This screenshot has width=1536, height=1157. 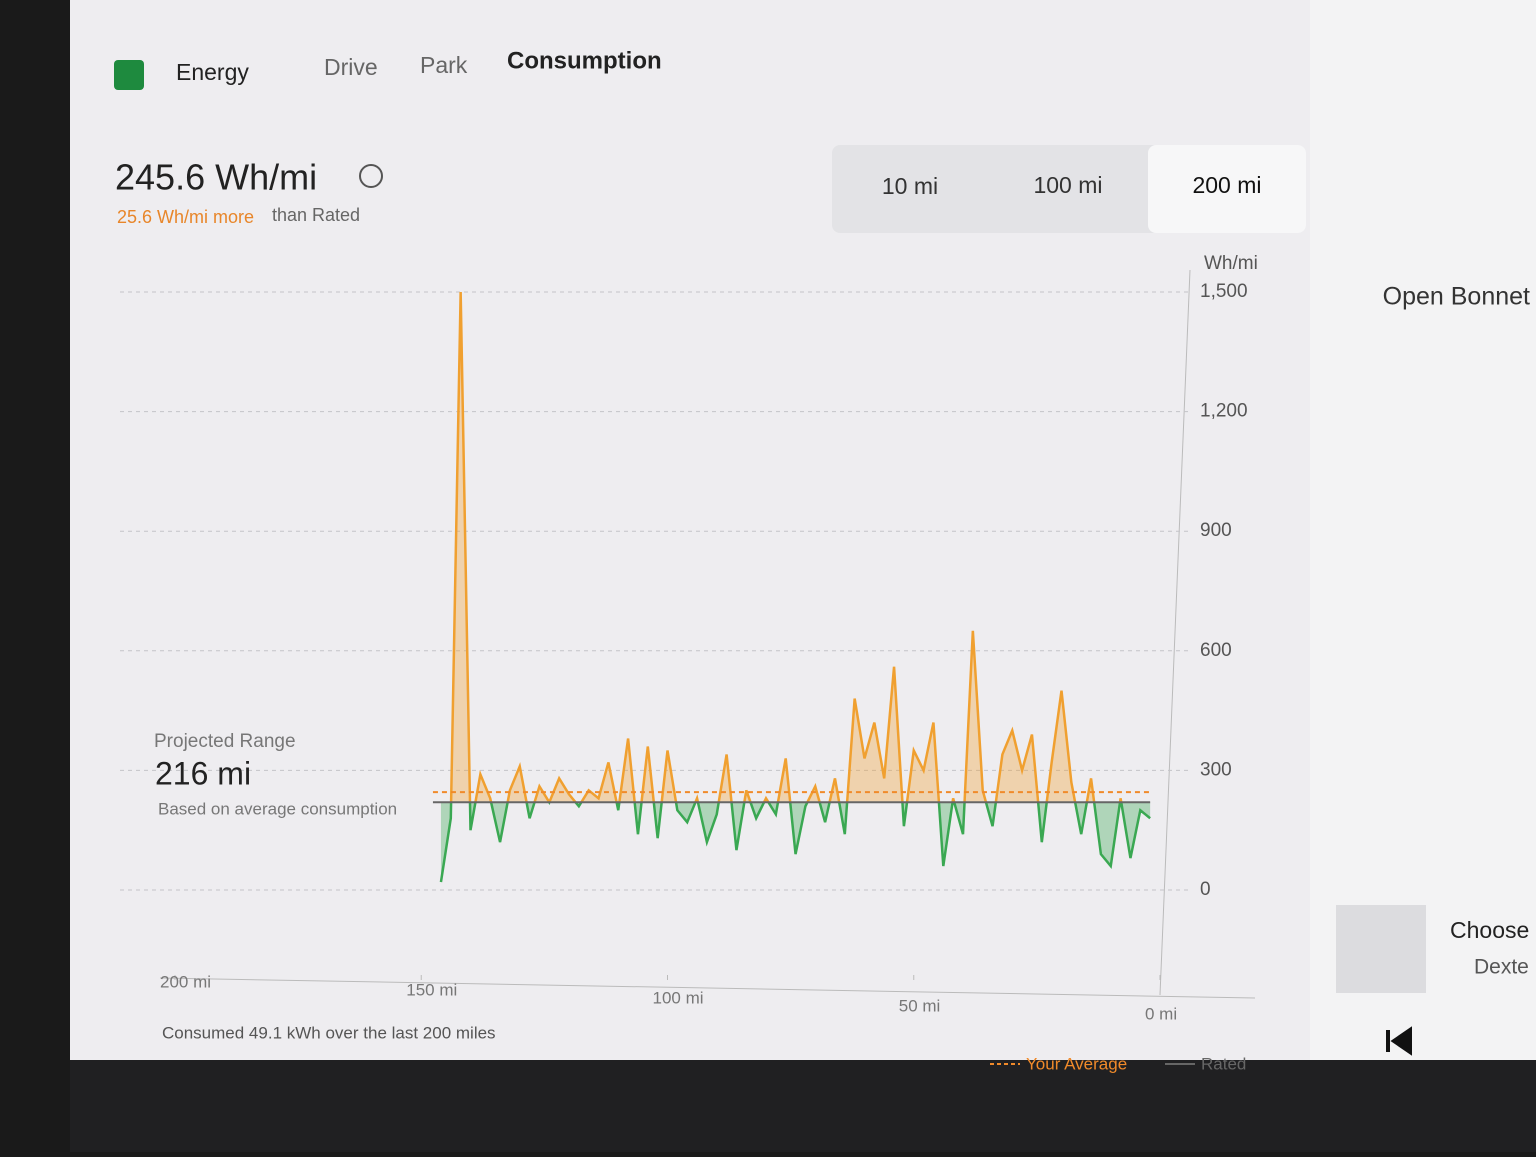 What do you see at coordinates (1076, 1063) in the screenshot?
I see `legend-label: Your Average` at bounding box center [1076, 1063].